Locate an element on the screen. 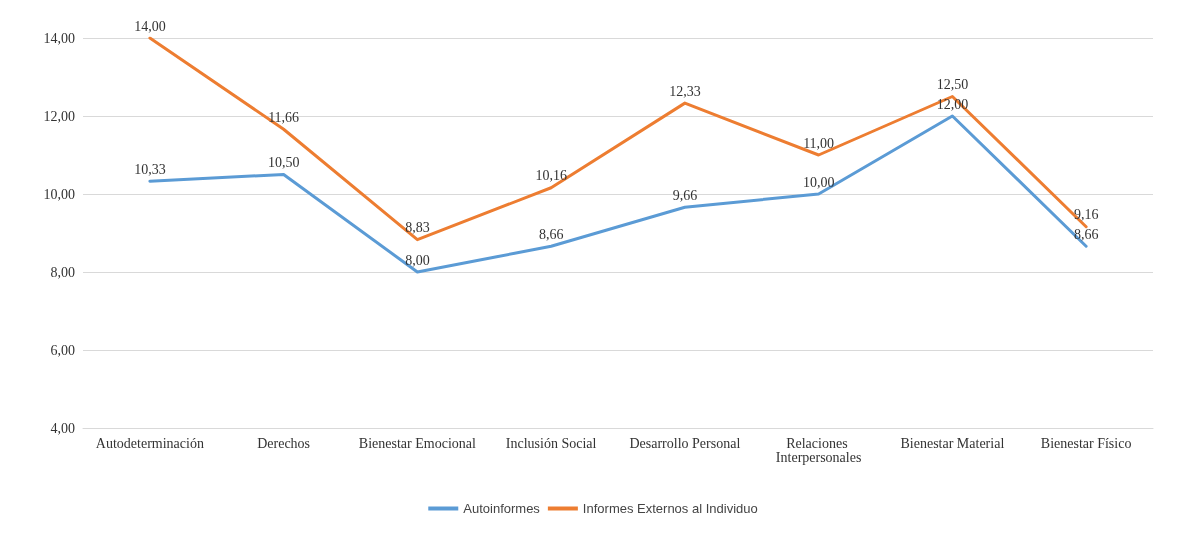  y-tick-label: 10,00 is located at coordinates (59, 194).